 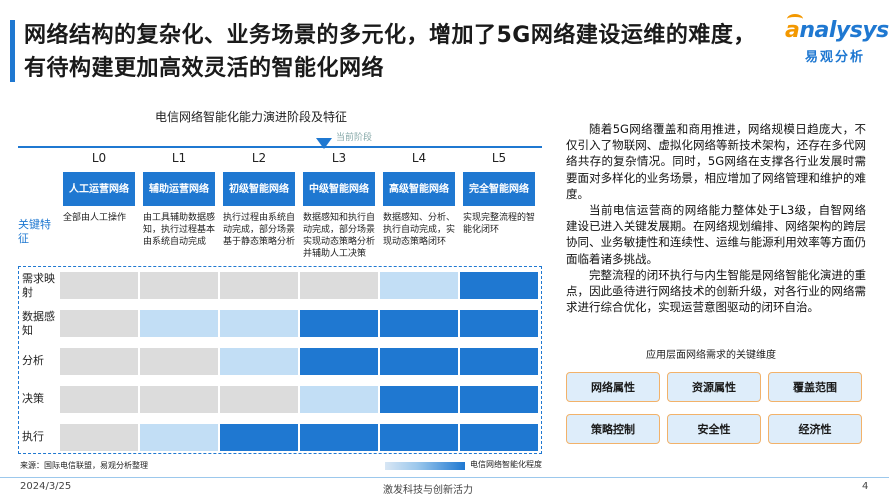 I want to click on dimensions-title: 应用层面网络需求的关键维度, so click(x=711, y=355).